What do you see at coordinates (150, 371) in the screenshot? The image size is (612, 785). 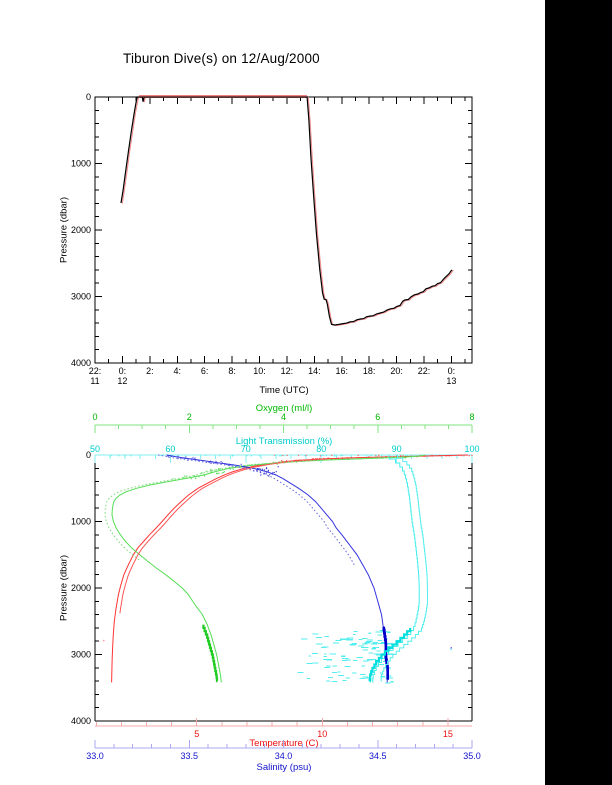 I see `tick-label: 2:` at bounding box center [150, 371].